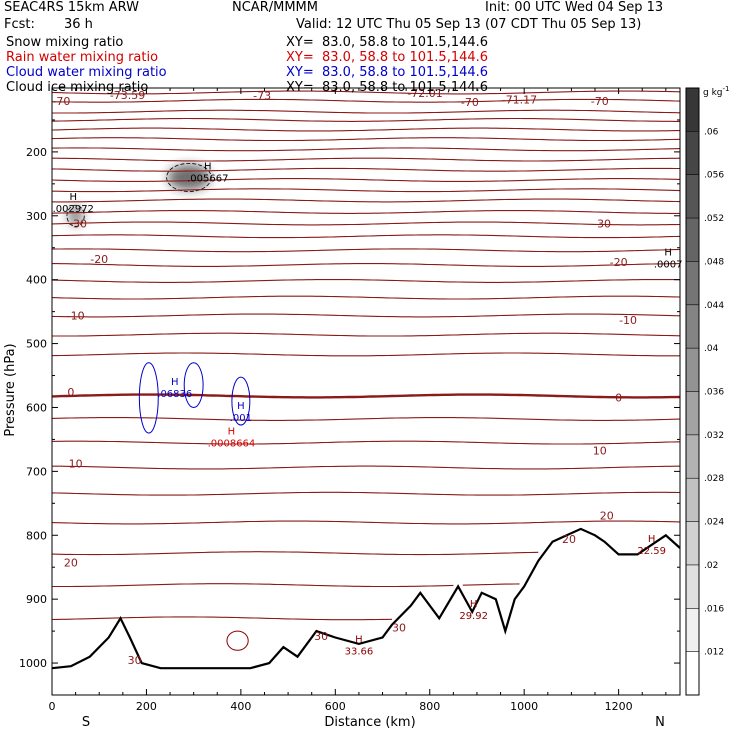 The width and height of the screenshot is (740, 740). What do you see at coordinates (714, 176) in the screenshot?
I see `colorbar-tick-label-11: .056` at bounding box center [714, 176].